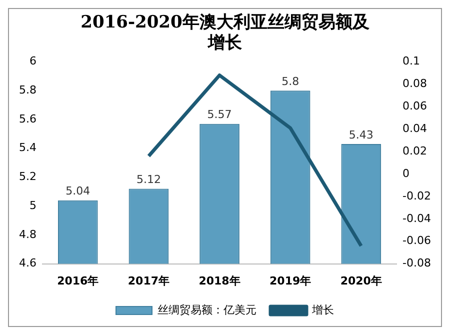 This screenshot has height=335, width=450. I want to click on text: 2016-2020年澳大利亚丝绸贸易额及, so click(225, 22).